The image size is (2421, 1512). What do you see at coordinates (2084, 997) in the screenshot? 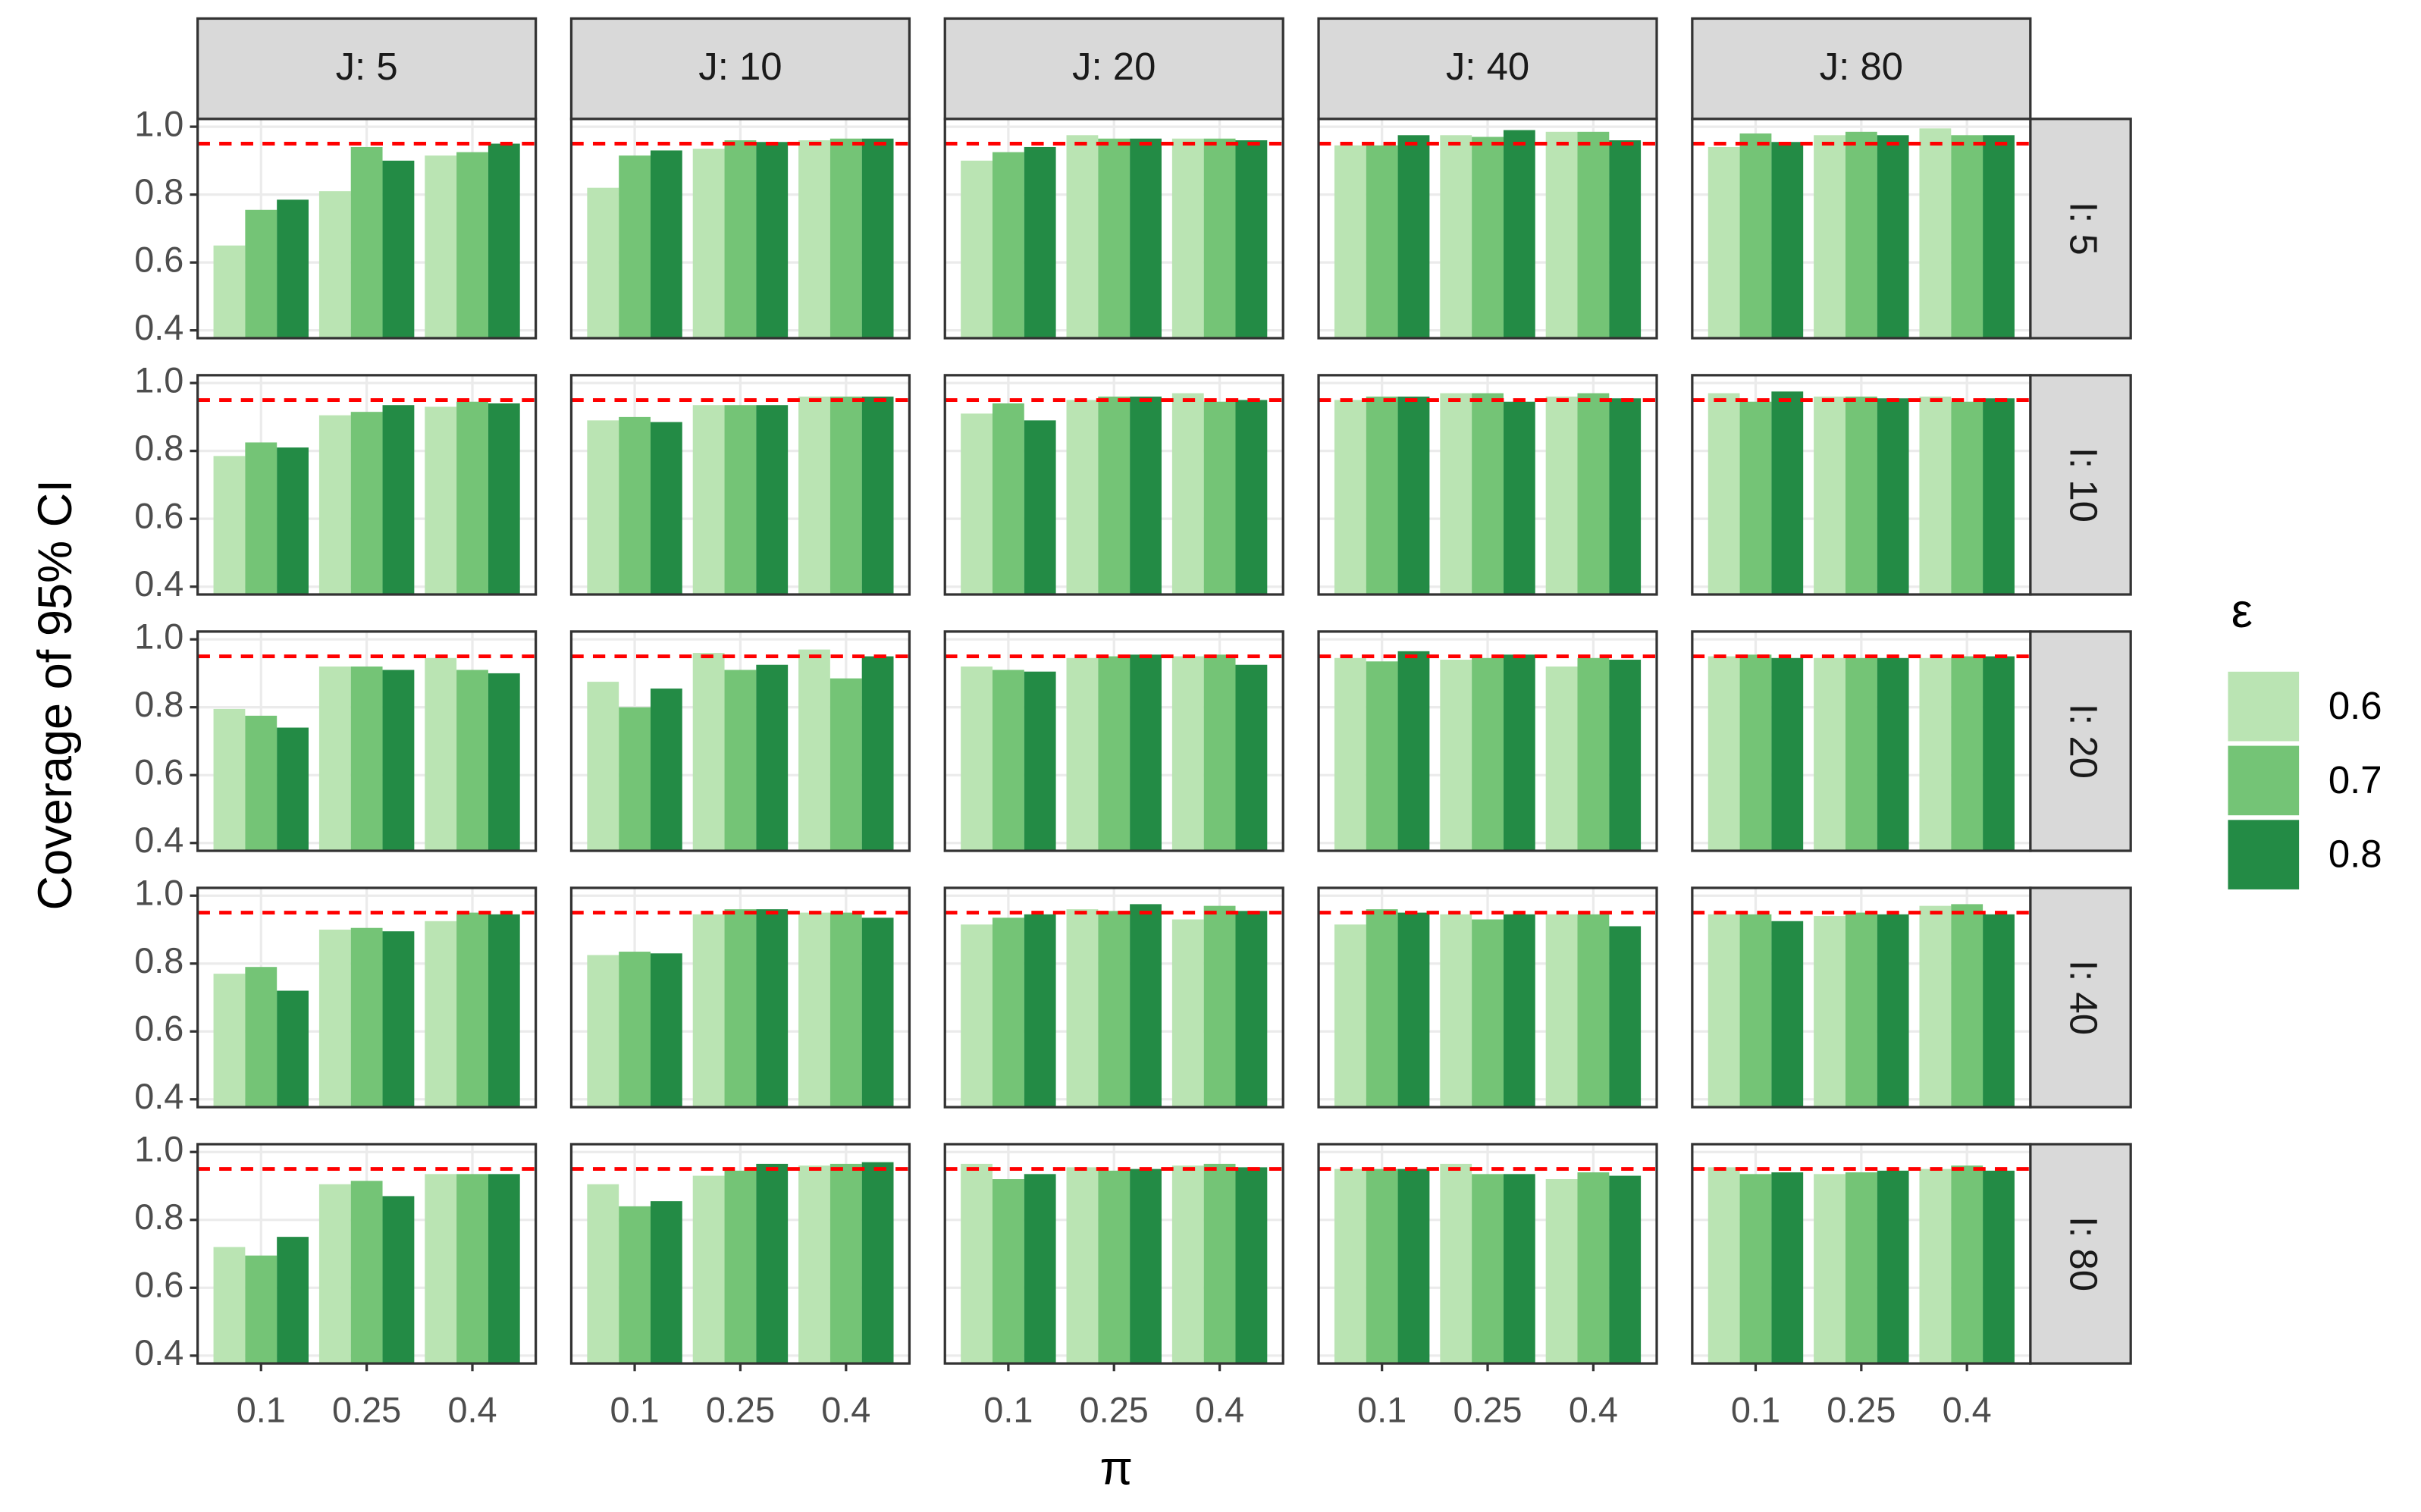
I see `row-strip-label: I: 40` at bounding box center [2084, 997].